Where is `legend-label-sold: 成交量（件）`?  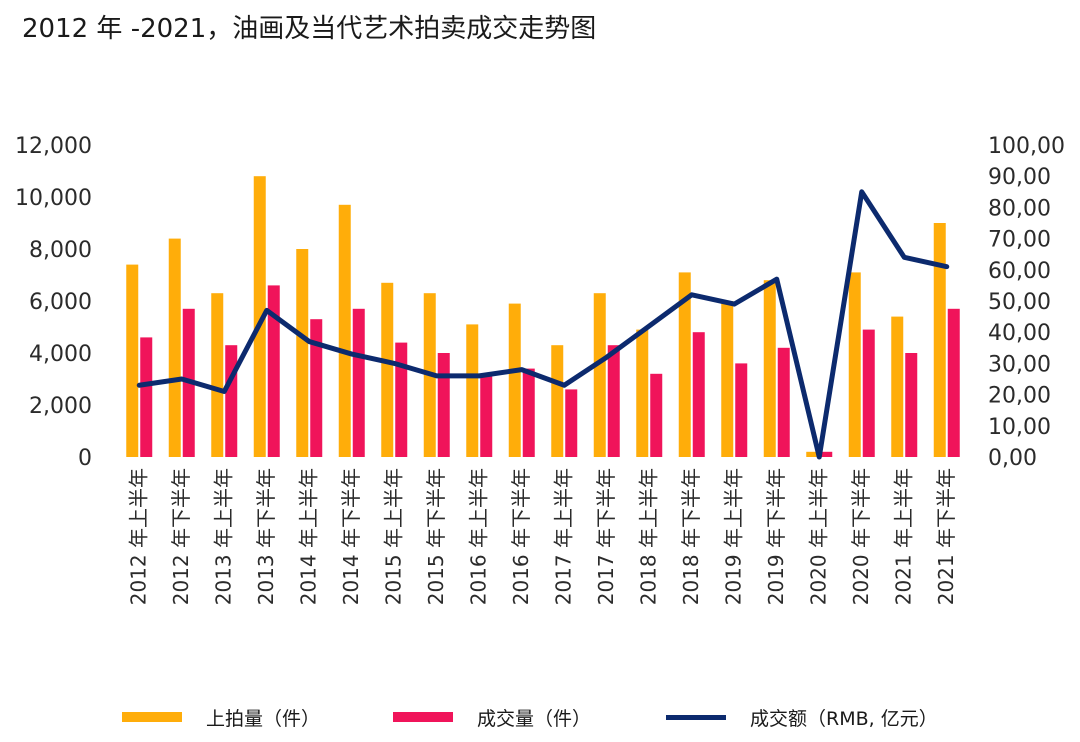 legend-label-sold: 成交量（件） is located at coordinates (534, 718).